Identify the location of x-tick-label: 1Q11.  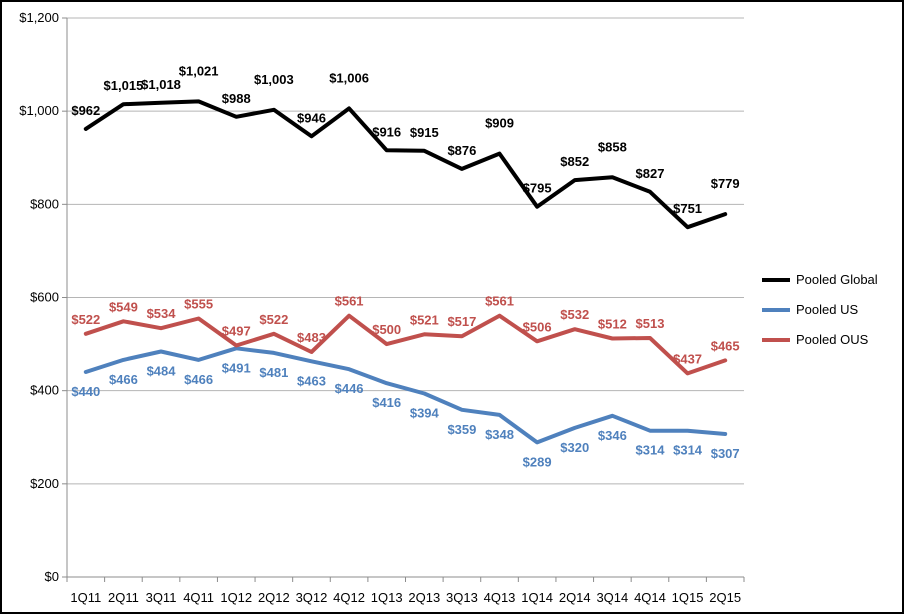
(85, 597).